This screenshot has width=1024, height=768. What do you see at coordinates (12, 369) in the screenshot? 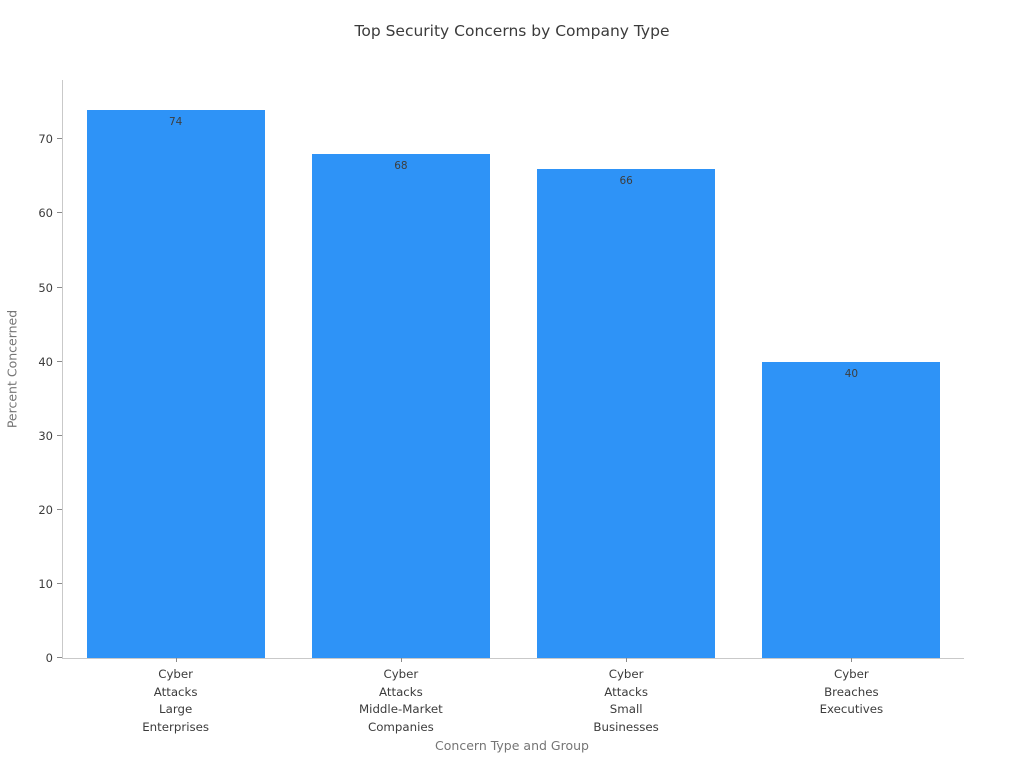
I see `y-axis-label: Percent Concerned` at bounding box center [12, 369].